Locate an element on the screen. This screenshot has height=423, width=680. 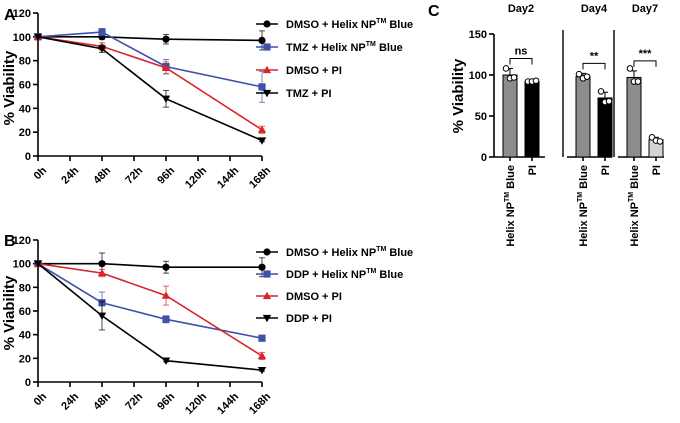
panel-c-bars: ns ** *** is located at coordinates (583, 101).